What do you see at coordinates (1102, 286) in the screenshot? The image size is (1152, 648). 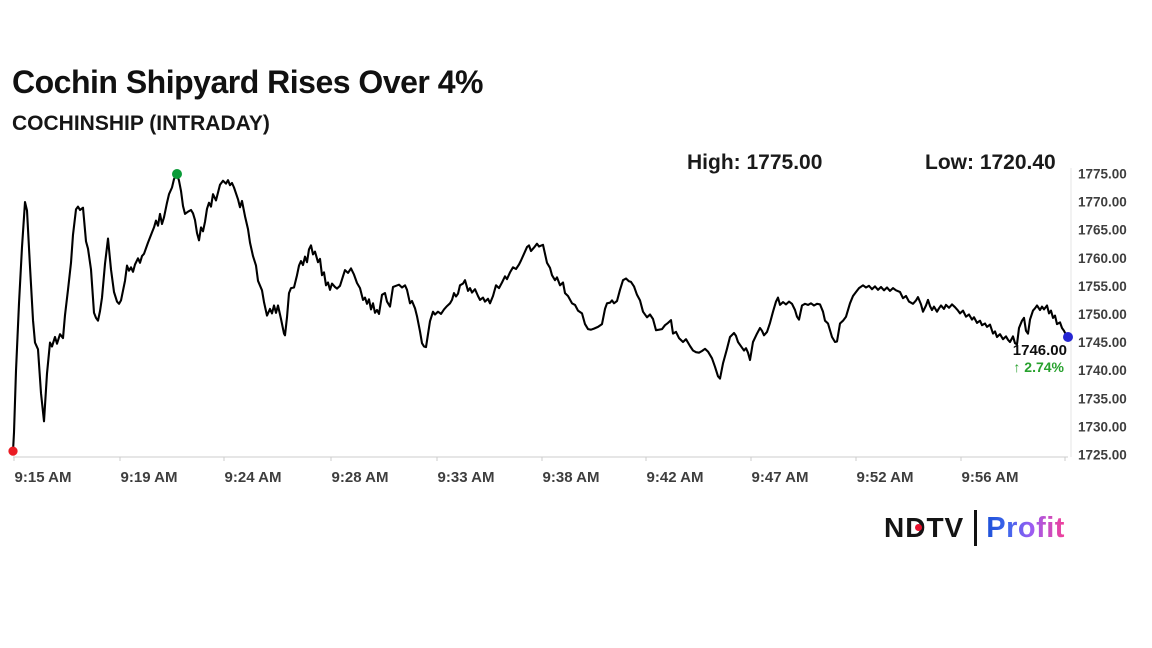 I see `y-tick-label: 1755.00` at bounding box center [1102, 286].